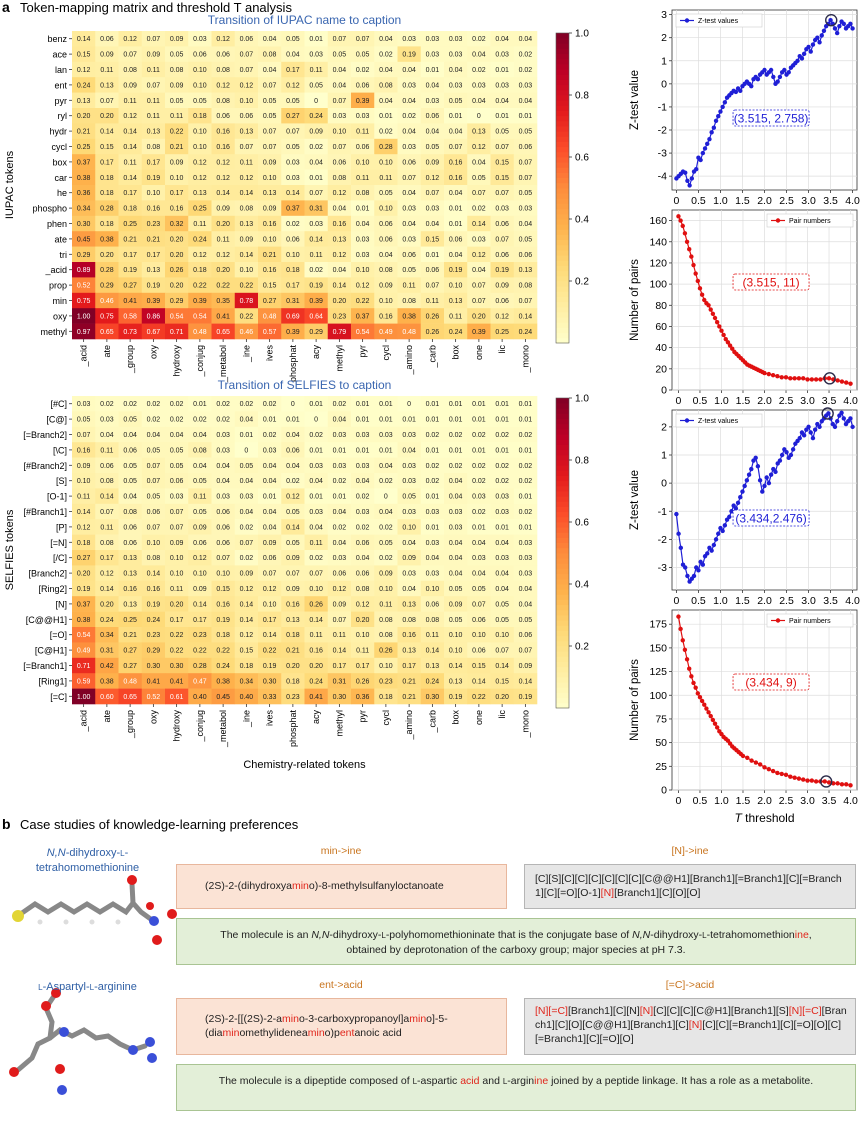 Image resolution: width=863 pixels, height=1129 pixels. Describe the element at coordinates (786, 801) in the screenshot. I see `x-tick-label: 2.5` at that location.